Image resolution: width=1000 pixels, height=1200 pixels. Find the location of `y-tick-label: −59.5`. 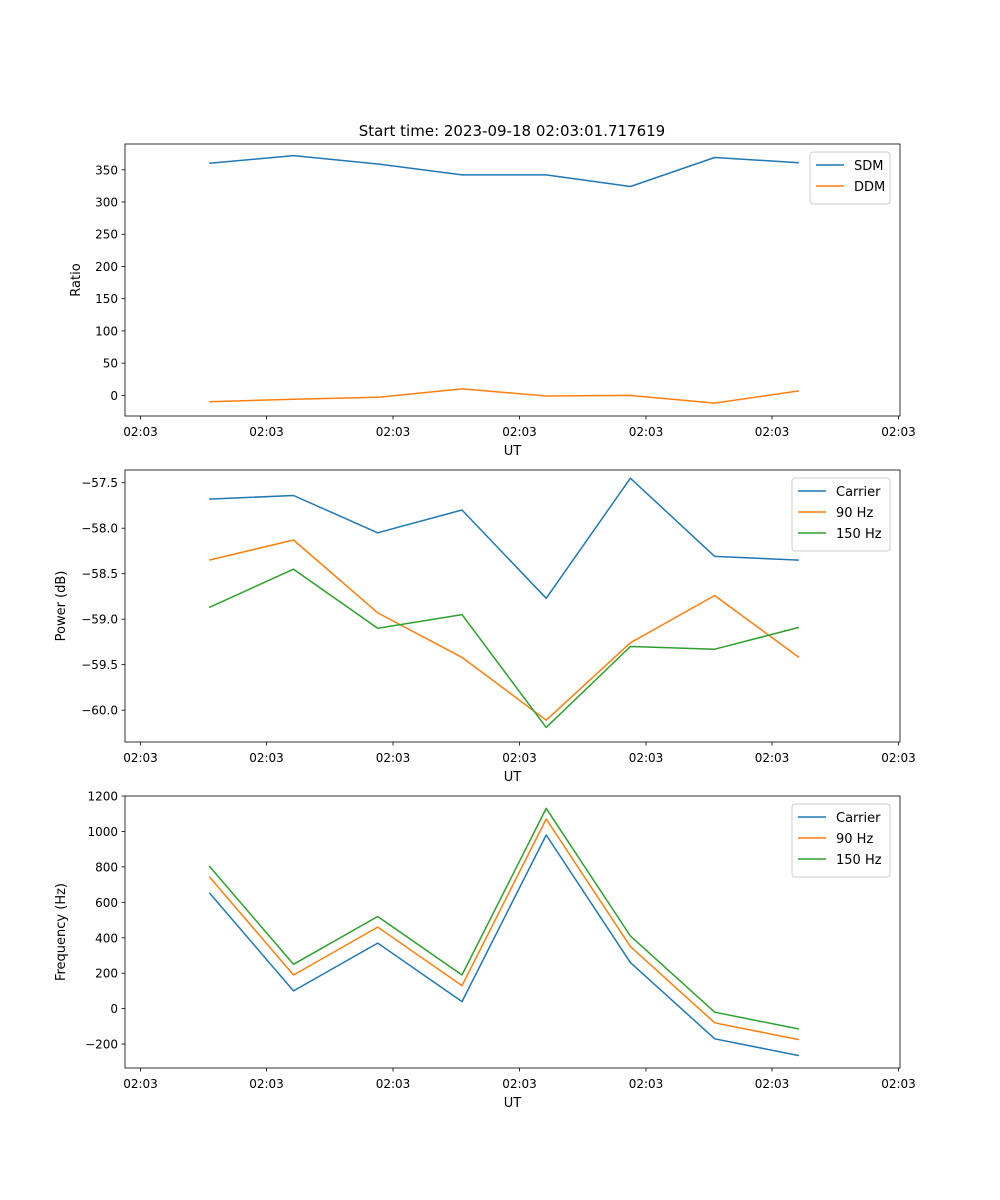

y-tick-label: −59.5 is located at coordinates (99, 665).